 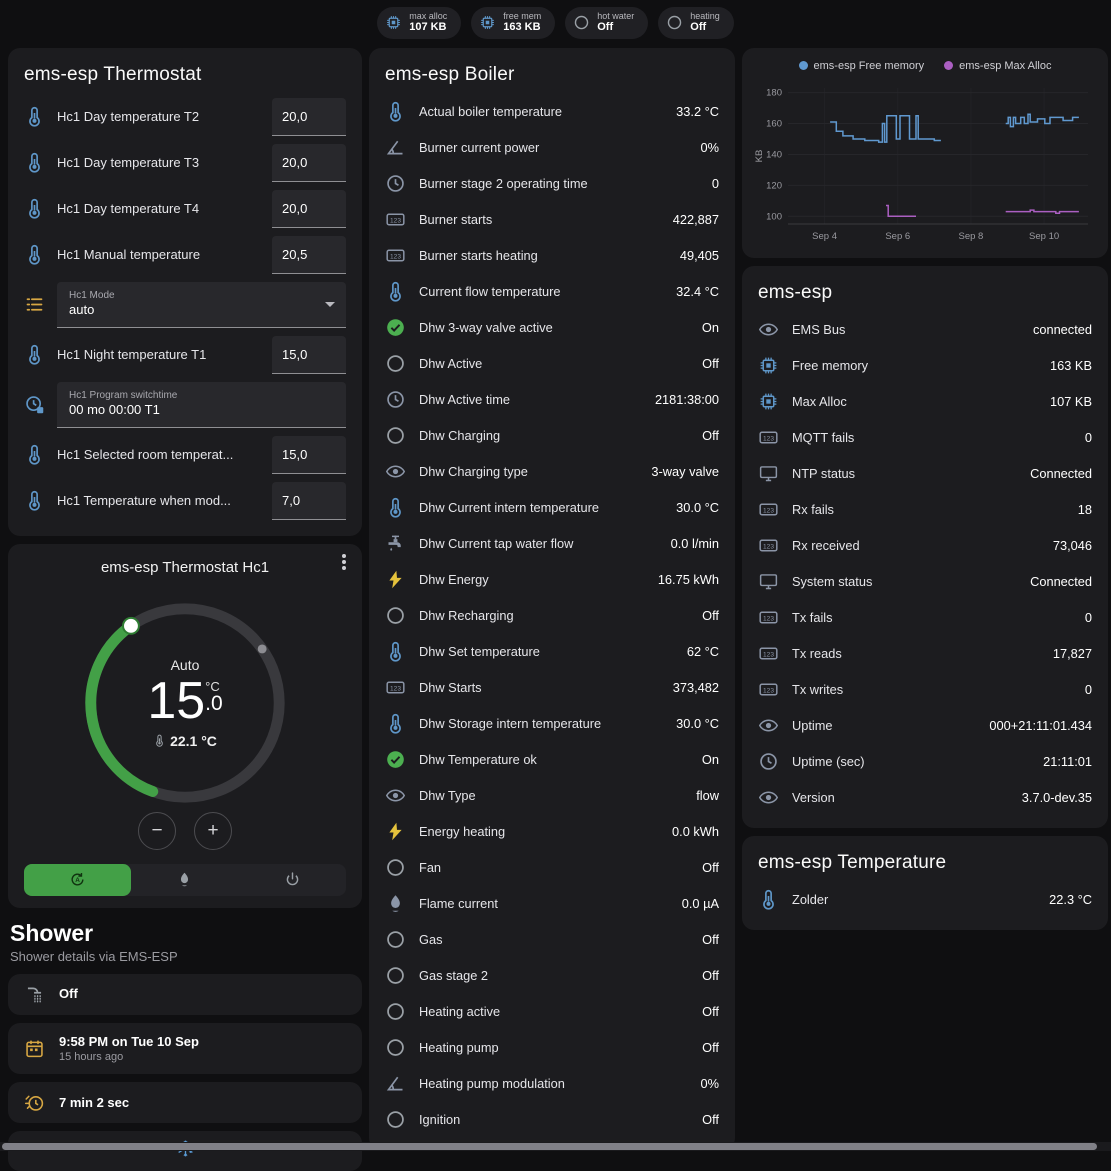 What do you see at coordinates (925, 582) in the screenshot?
I see `sensor-row: System status Connected` at bounding box center [925, 582].